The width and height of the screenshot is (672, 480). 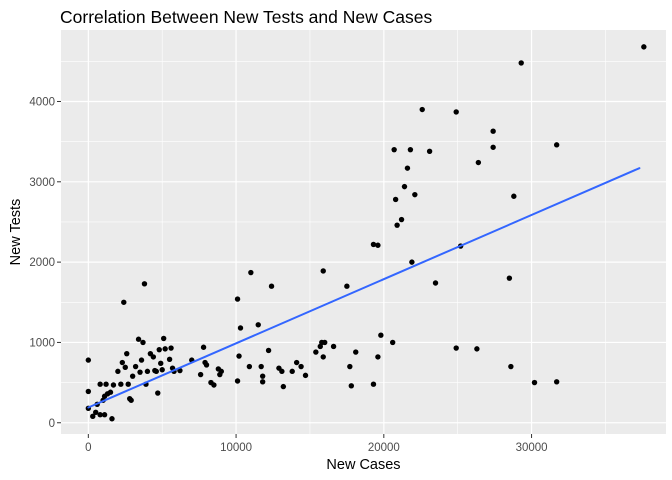 I want to click on x-tick-label: 10000, so click(x=236, y=448).